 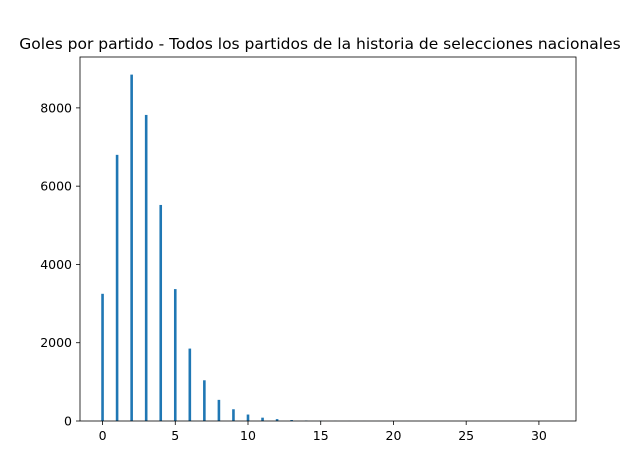 I want to click on y-tick-label: 0, so click(x=68, y=421).